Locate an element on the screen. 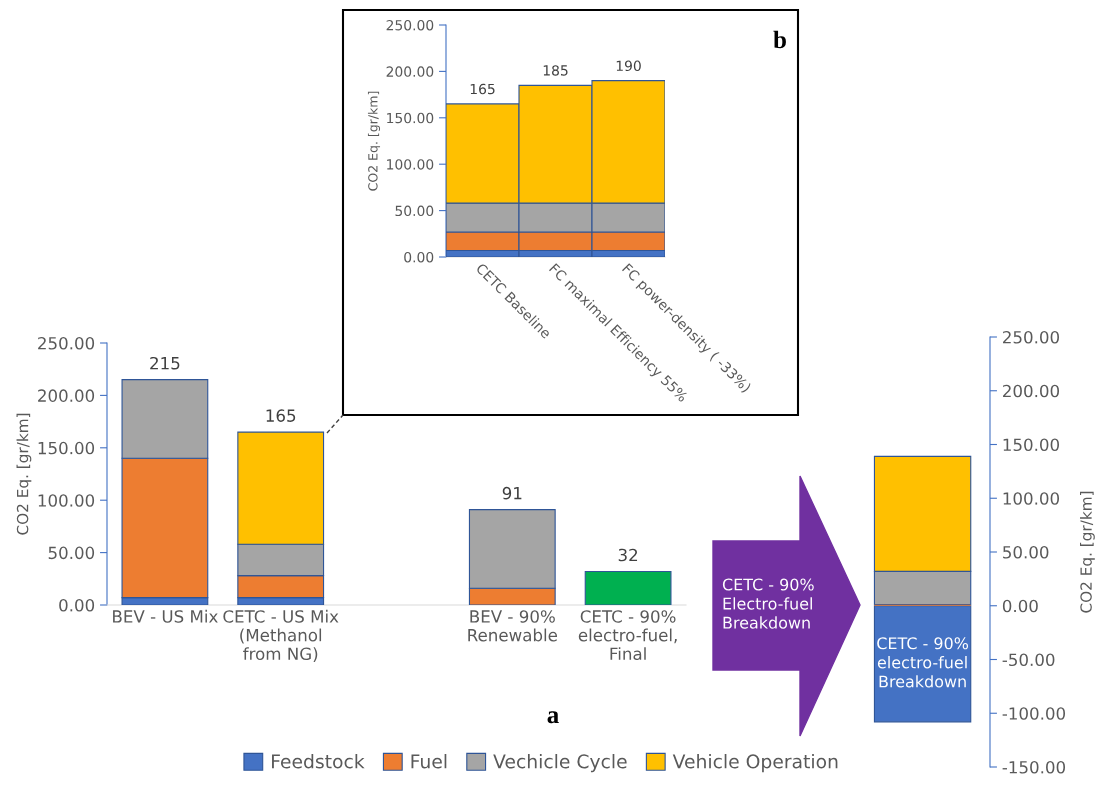  legend-label: Vehicle Operation is located at coordinates (755, 763).